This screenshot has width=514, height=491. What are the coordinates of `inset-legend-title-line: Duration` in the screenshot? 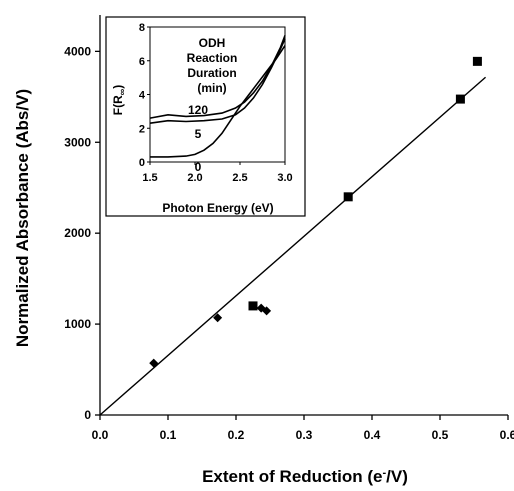 It's located at (211, 73).